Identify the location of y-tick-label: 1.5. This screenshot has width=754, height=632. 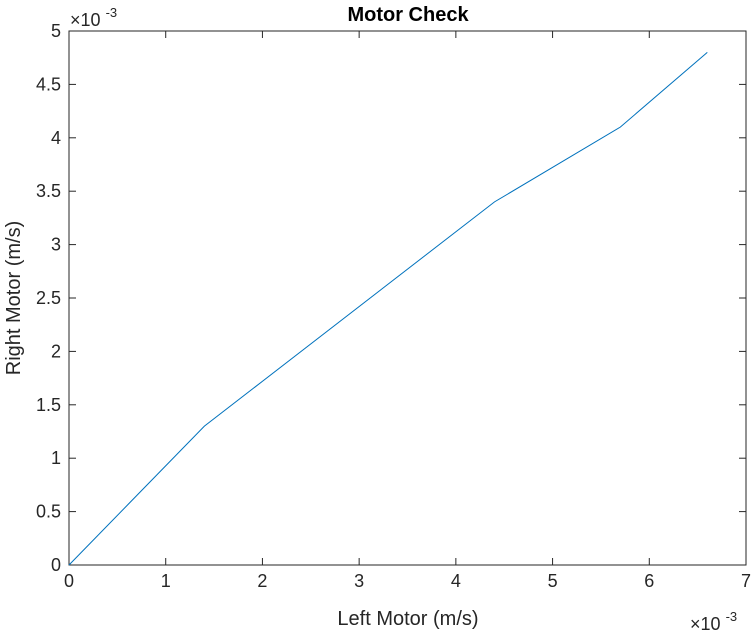
(48, 405).